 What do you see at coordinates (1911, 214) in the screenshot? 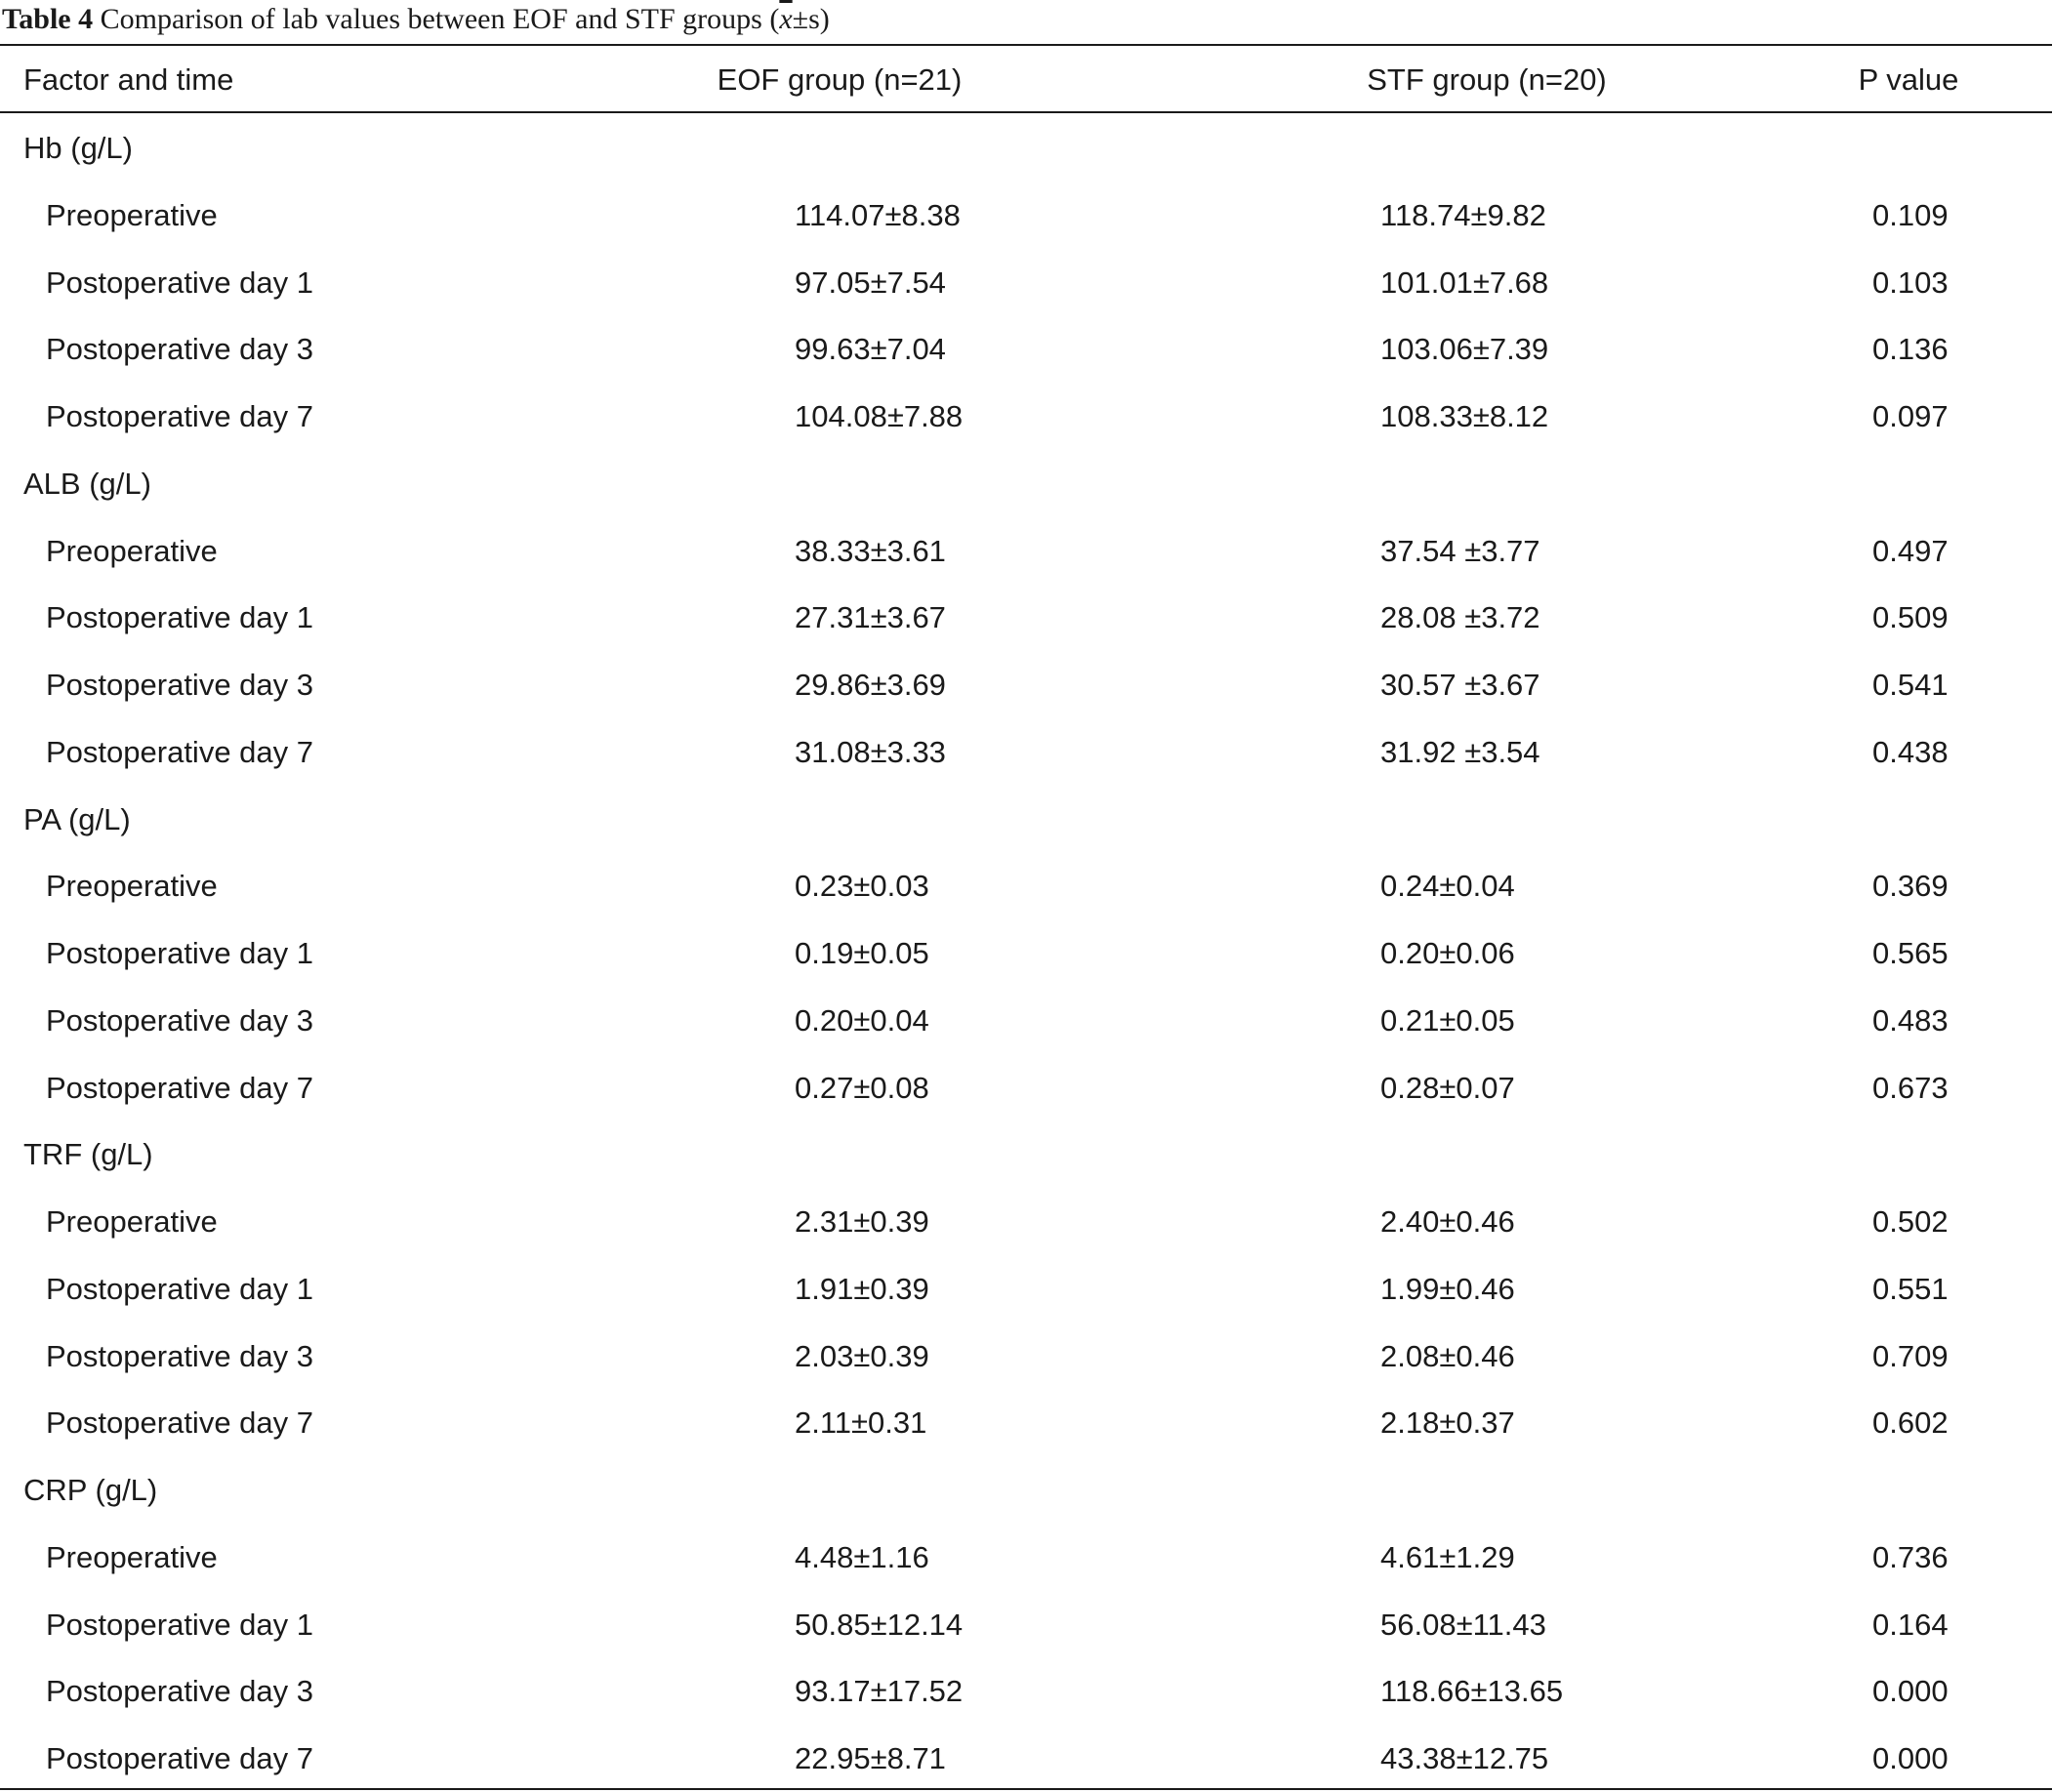
I see `p-value-cell: 0.109` at bounding box center [1911, 214].